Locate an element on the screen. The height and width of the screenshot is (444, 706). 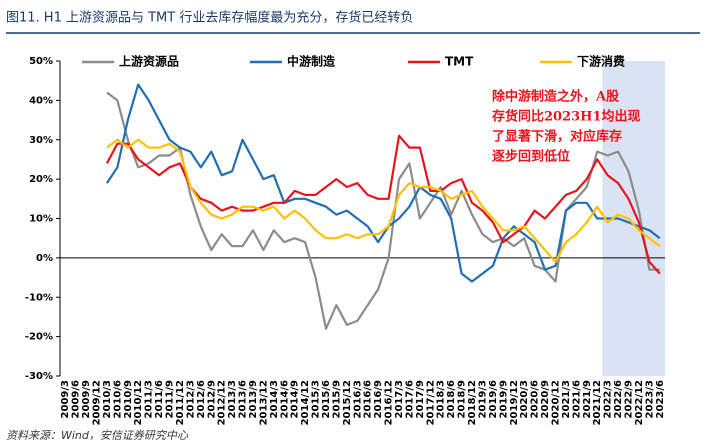
x-tick-label: 2021/6 is located at coordinates (576, 399).